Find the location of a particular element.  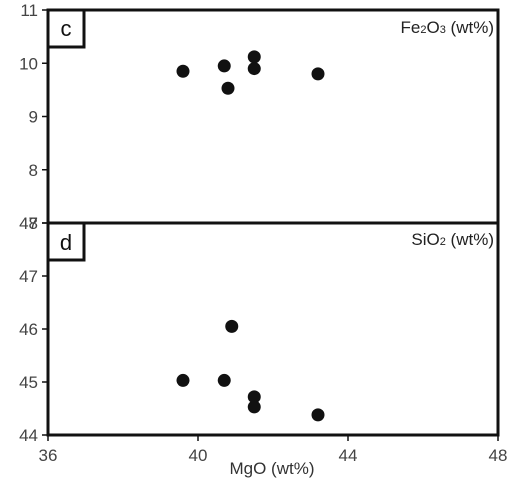

panel-c-points is located at coordinates (250, 72).